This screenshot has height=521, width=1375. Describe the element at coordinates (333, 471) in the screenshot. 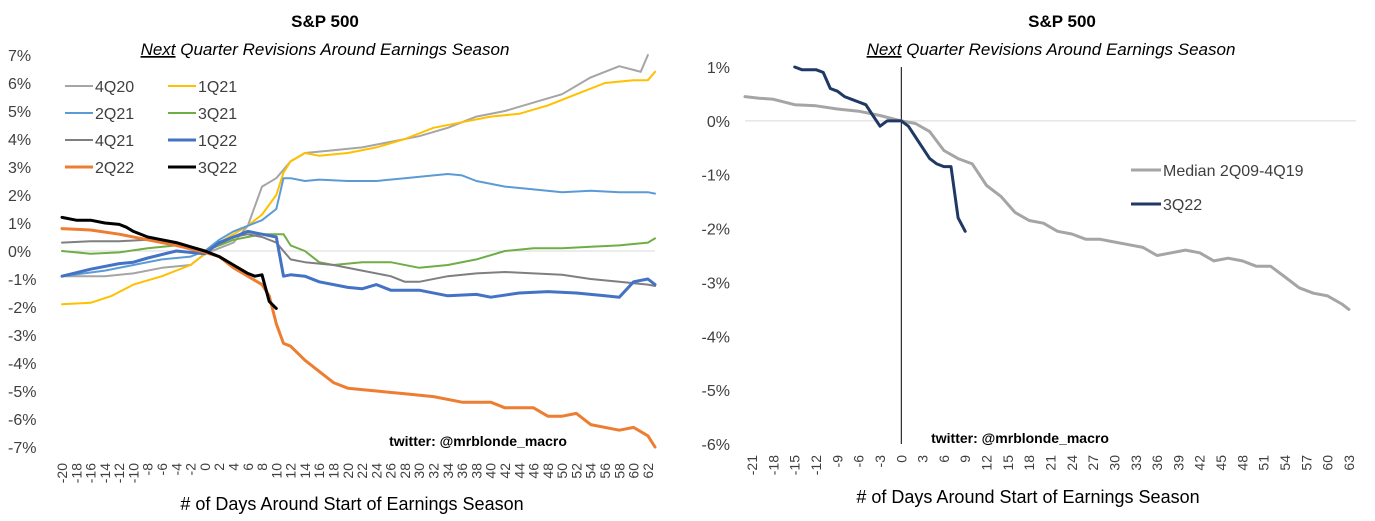

I see `left-x-tick-label: 18` at that location.